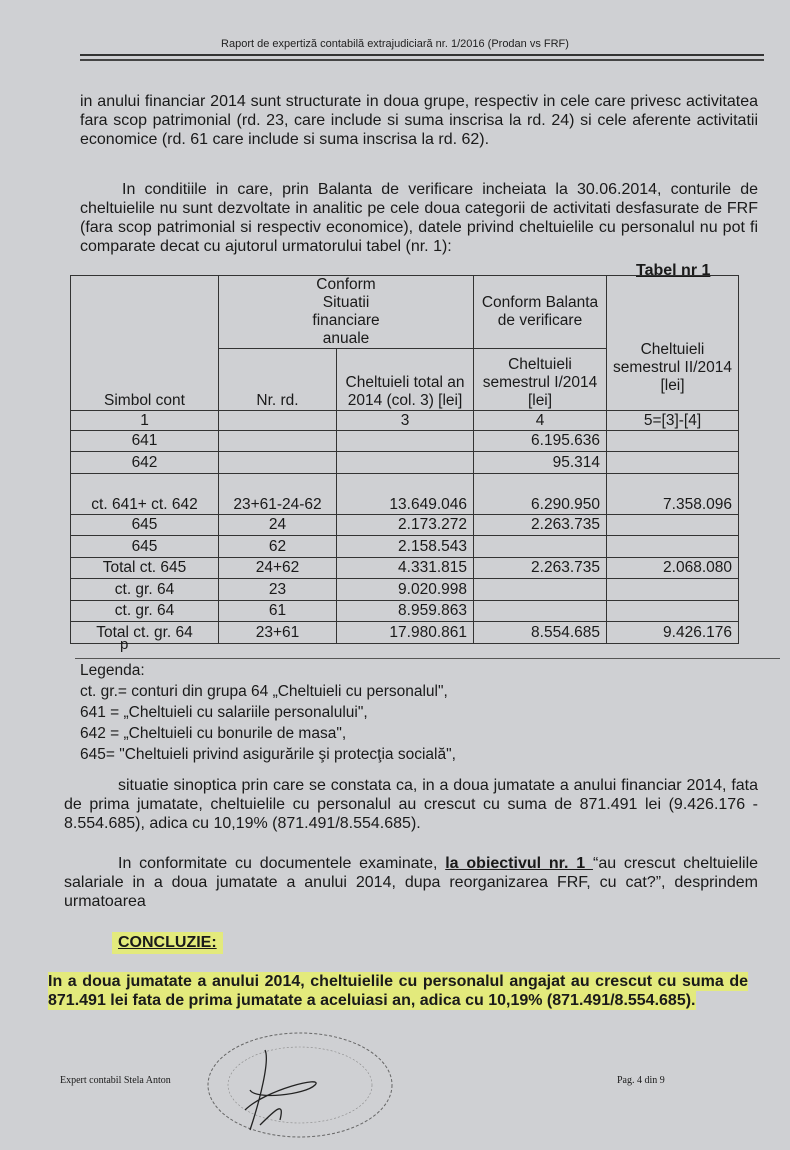 This screenshot has height=1150, width=790. What do you see at coordinates (144, 343) in the screenshot?
I see `header-simbol: Simbol cont` at bounding box center [144, 343].